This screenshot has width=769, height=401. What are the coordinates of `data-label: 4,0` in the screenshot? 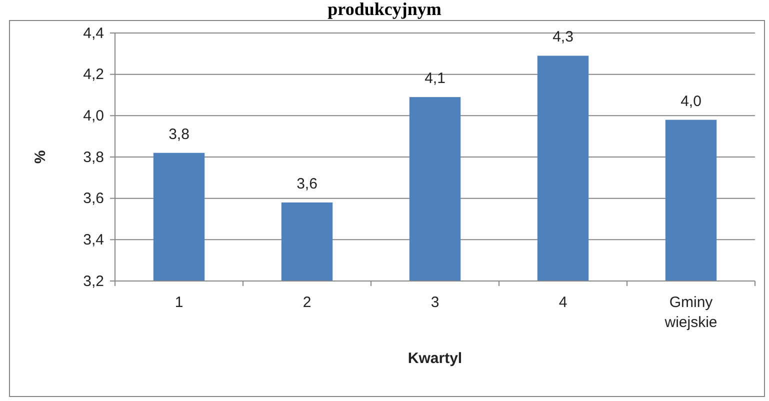 It's located at (691, 101).